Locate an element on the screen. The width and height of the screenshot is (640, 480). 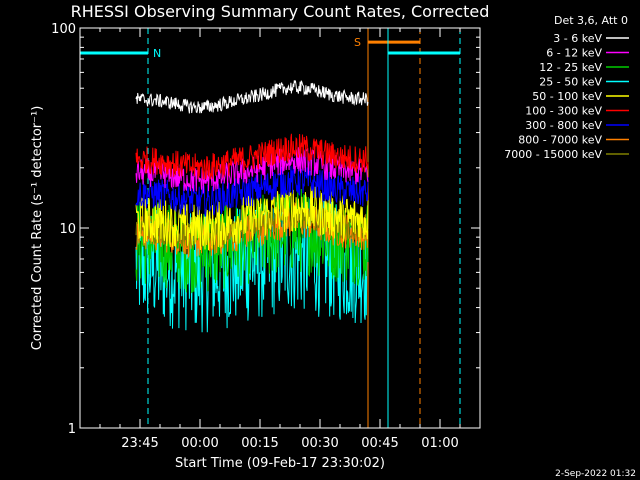
x-tick-label: 00:00 is located at coordinates (199, 443).